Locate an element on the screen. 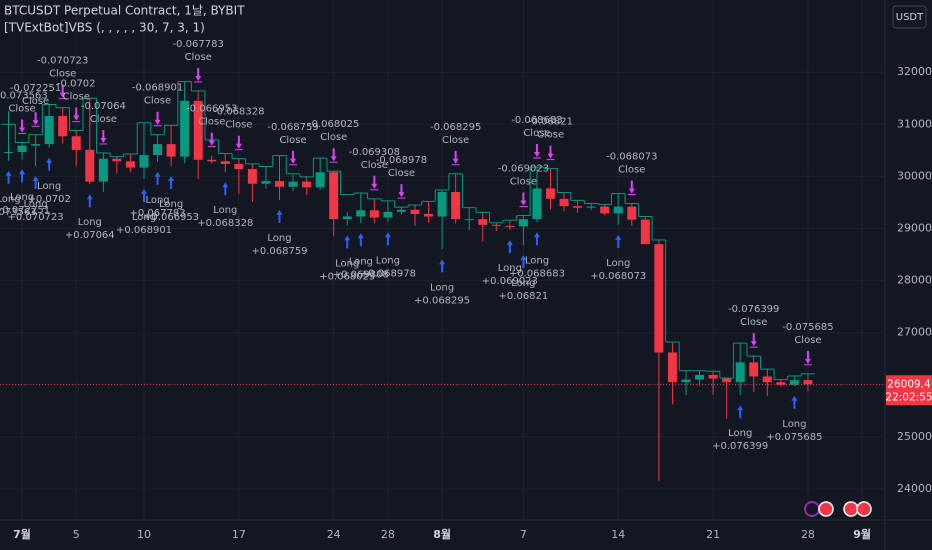  long-qty: +0.076399 is located at coordinates (740, 446).